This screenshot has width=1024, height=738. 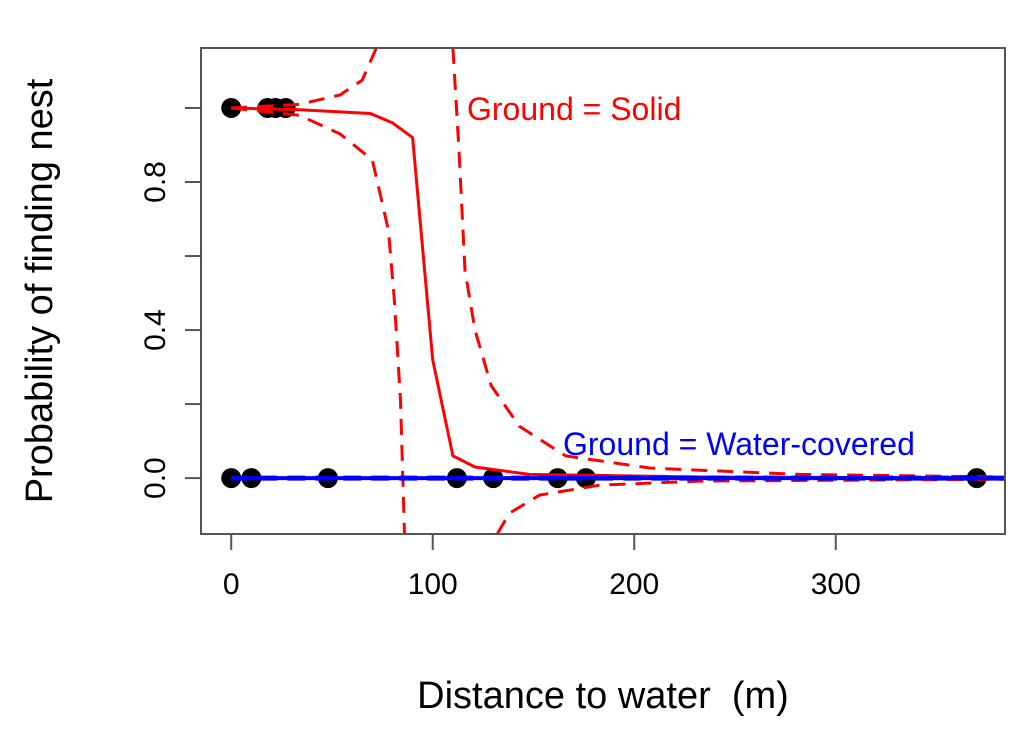 What do you see at coordinates (155, 478) in the screenshot?
I see `y-tick-label: 0.0` at bounding box center [155, 478].